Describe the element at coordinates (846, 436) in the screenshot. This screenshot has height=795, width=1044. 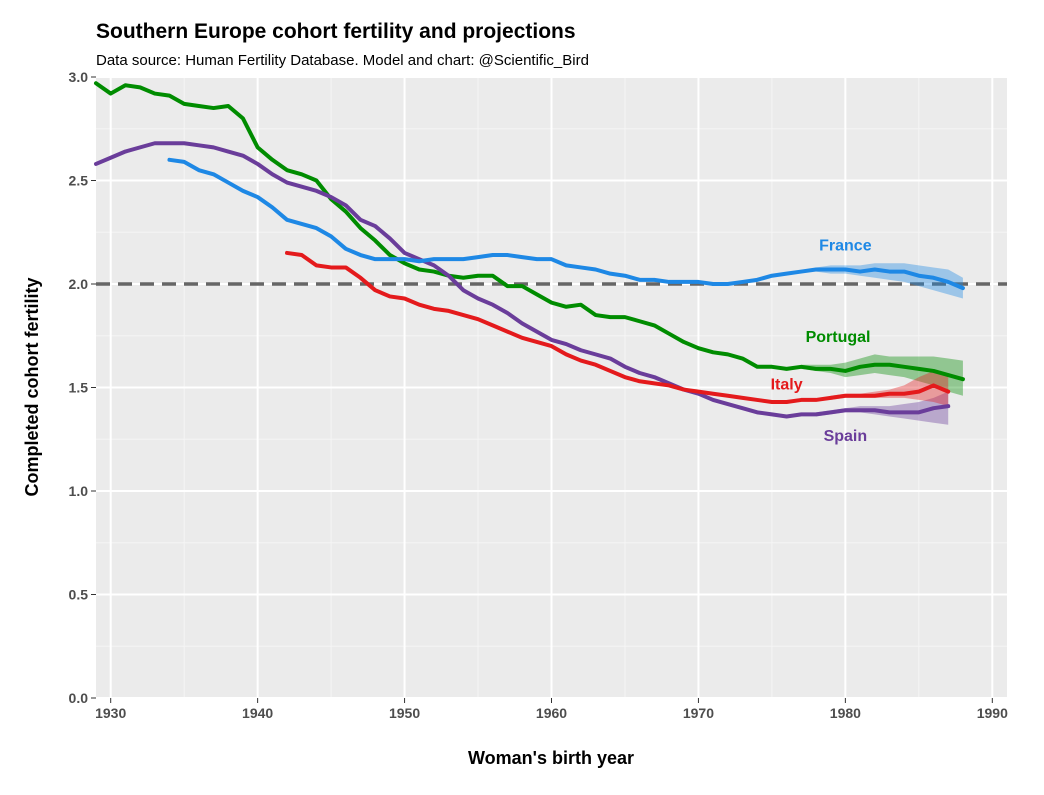
I see `label-spain: Spain` at that location.